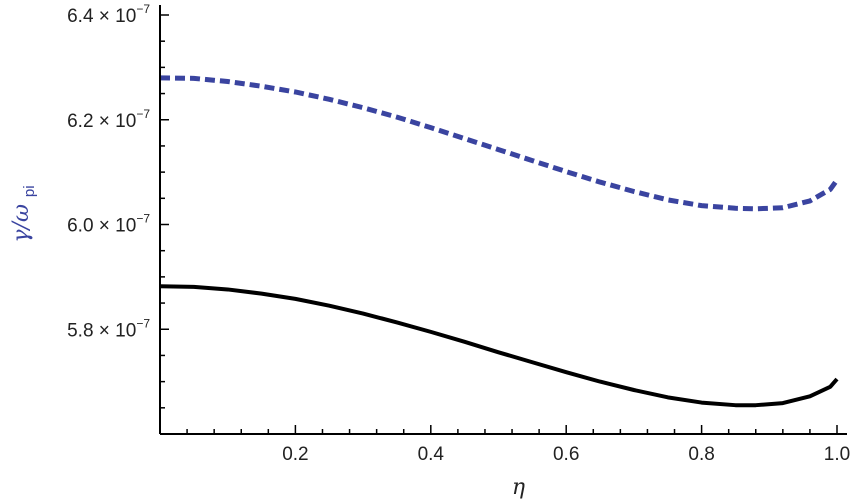  I want to click on y-ticks: 5.8 × 10−7 6.0 × 10−7 6.2 × 10−7 6.4 × 10−7, so click(118, 218).